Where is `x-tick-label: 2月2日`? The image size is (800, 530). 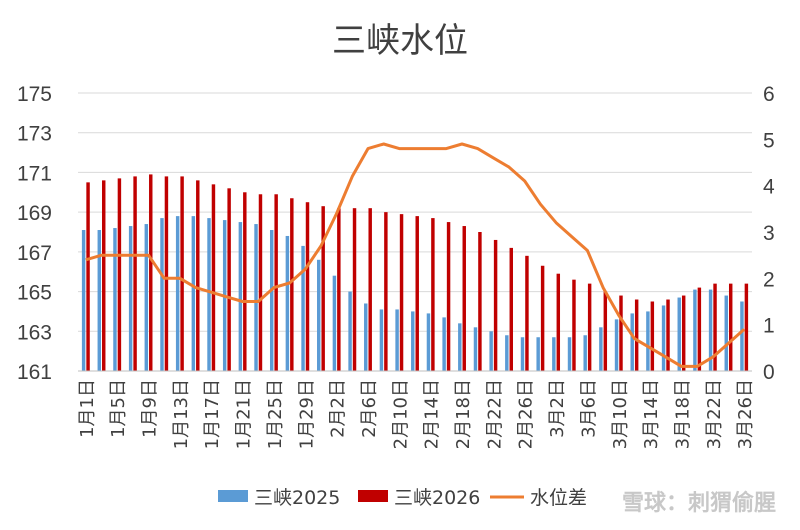 x-tick-label: 2月2日 is located at coordinates (338, 408).